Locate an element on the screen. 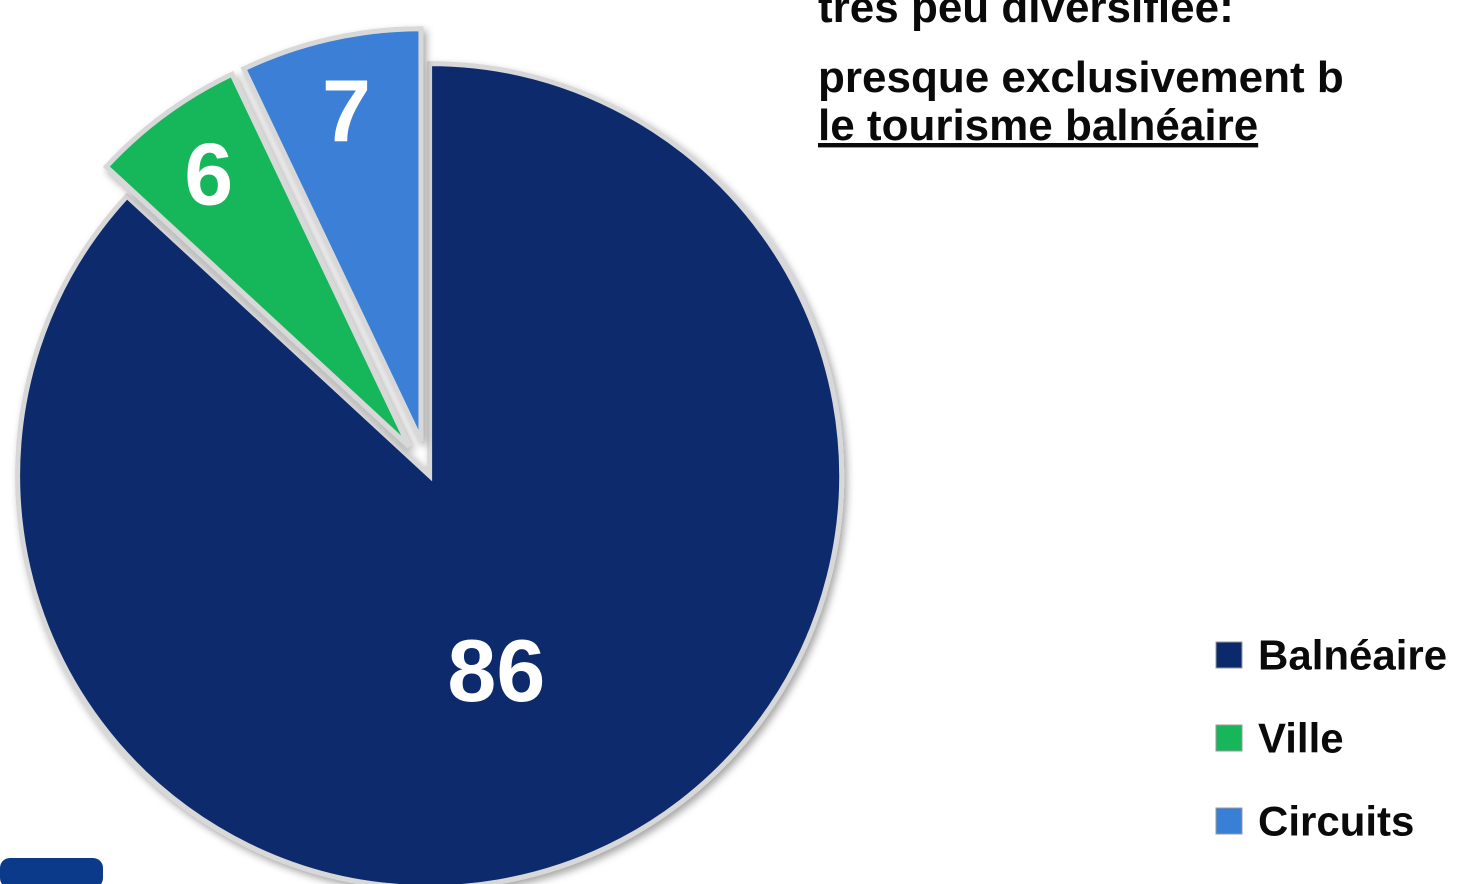 The height and width of the screenshot is (884, 1474). legend-label: Circuits is located at coordinates (1336, 821).